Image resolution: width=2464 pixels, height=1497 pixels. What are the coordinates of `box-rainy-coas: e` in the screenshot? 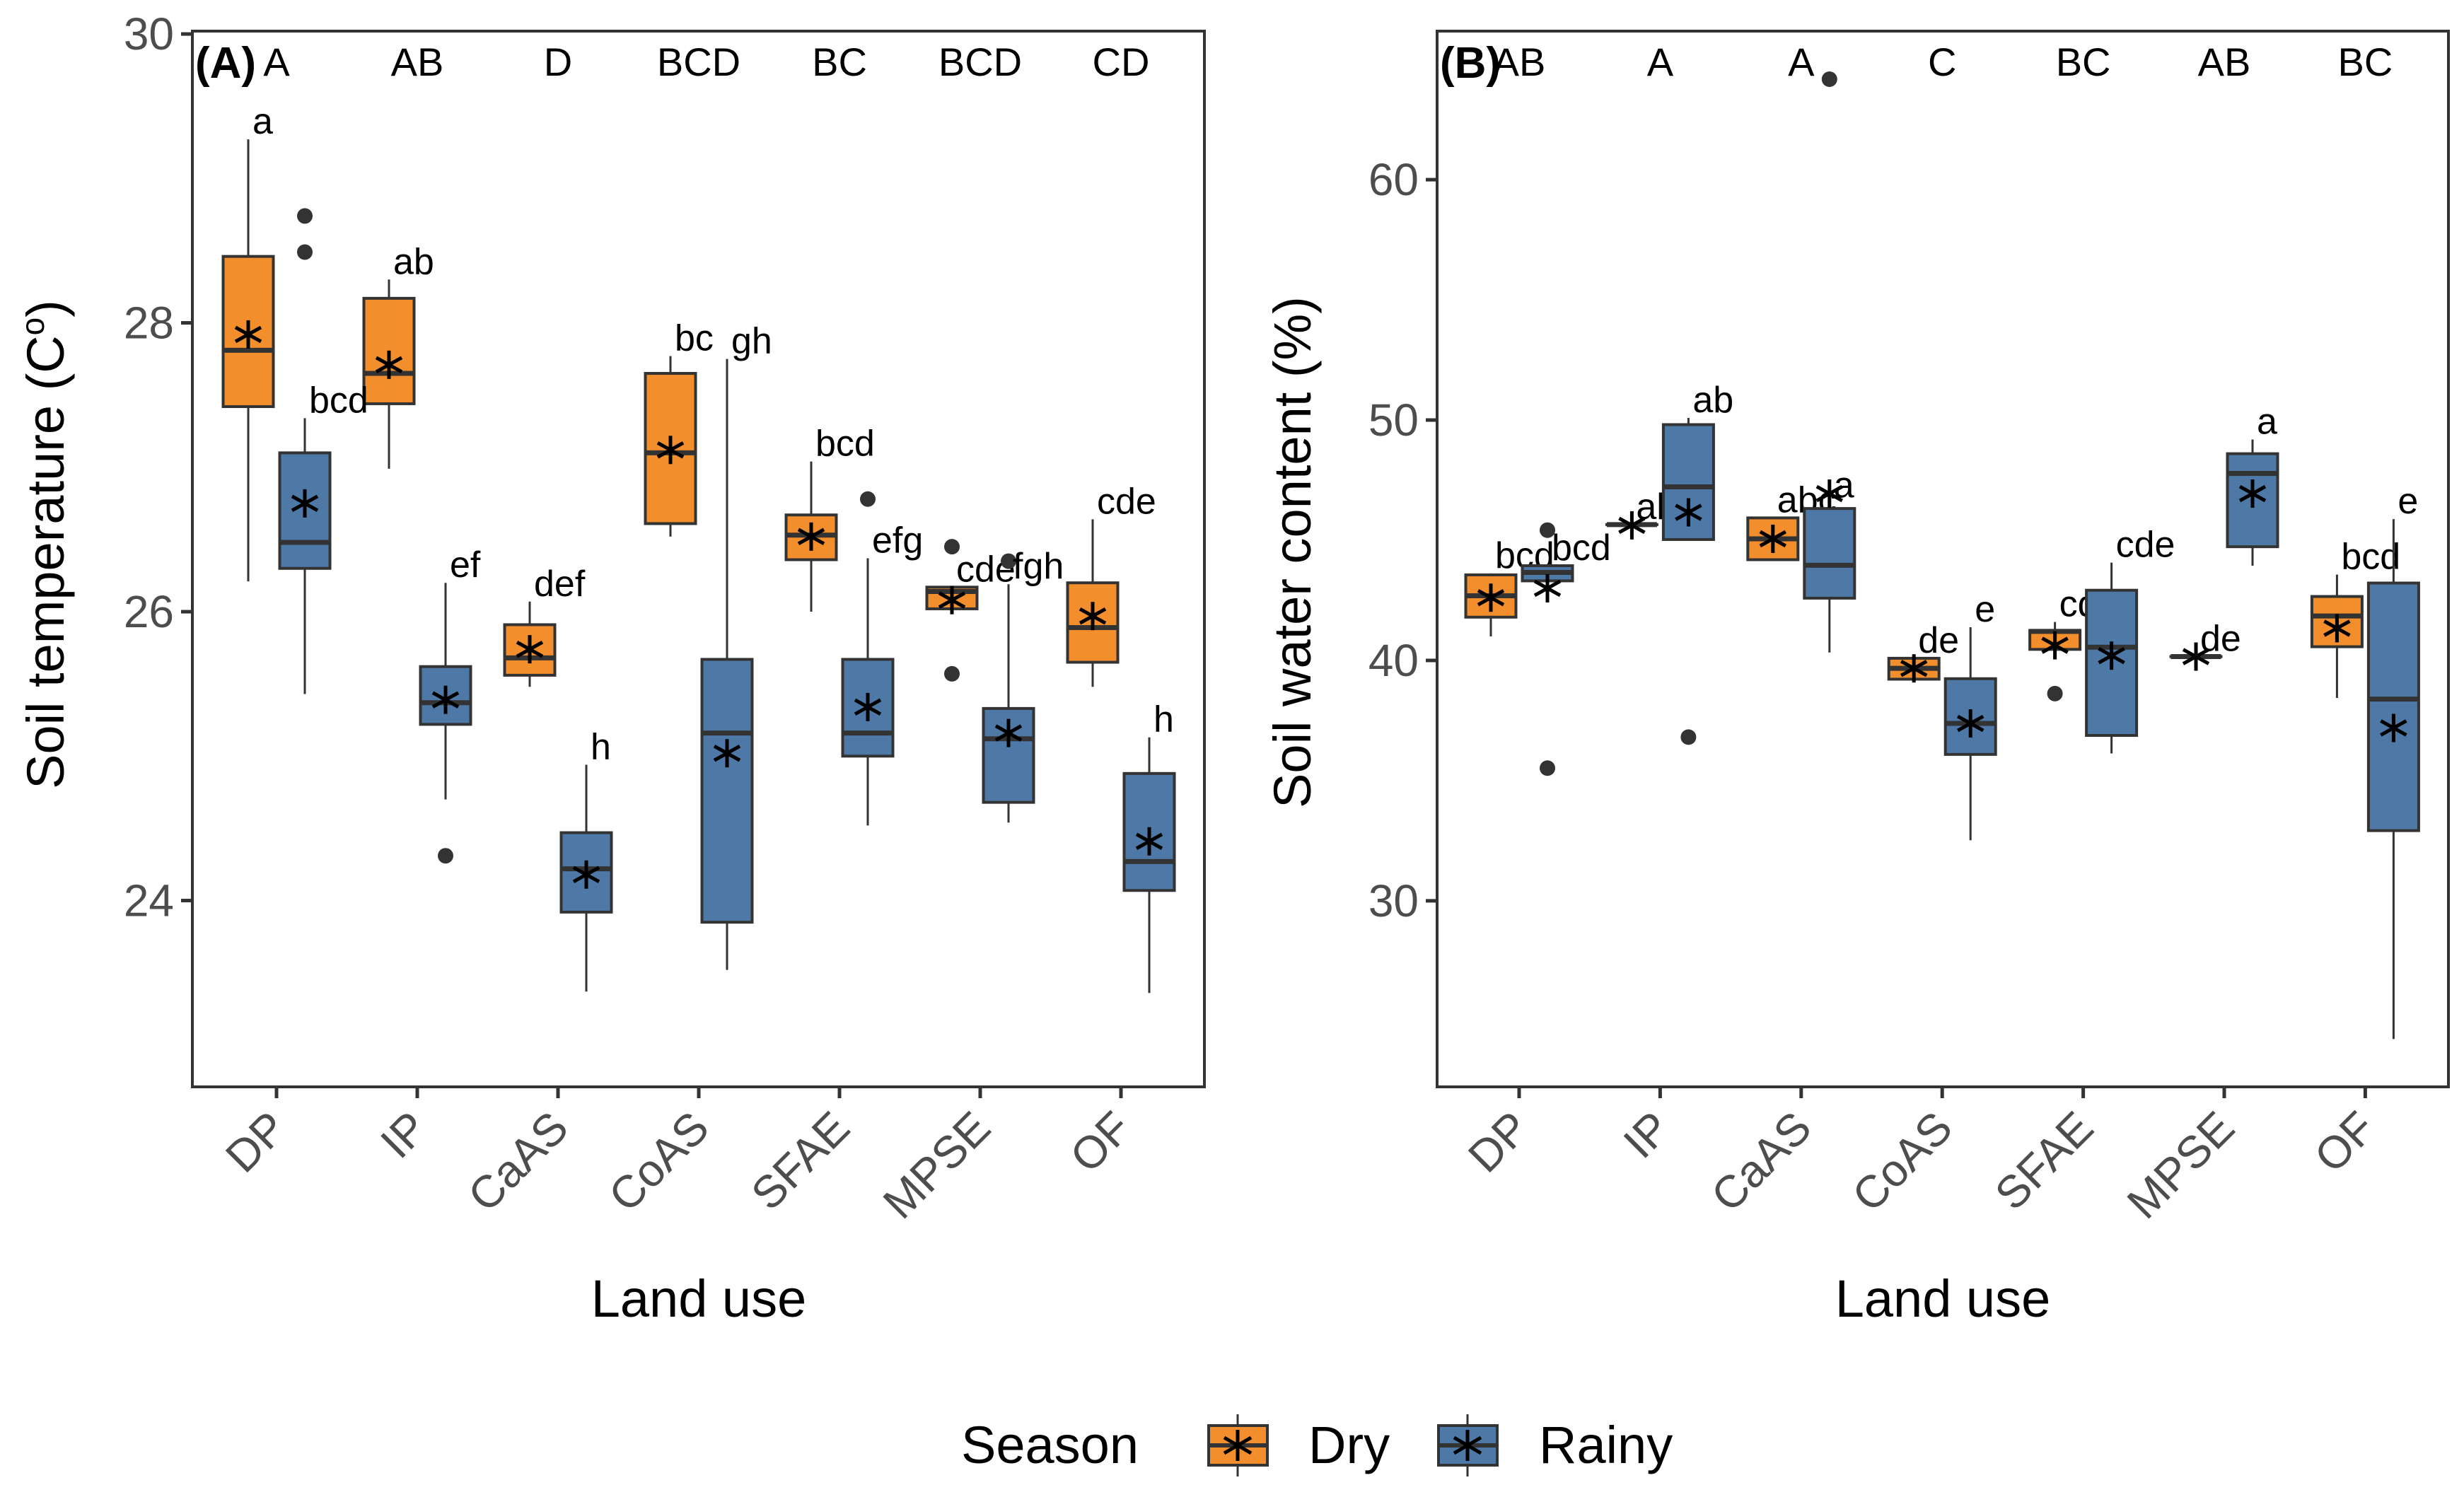 It's located at (1970, 715).